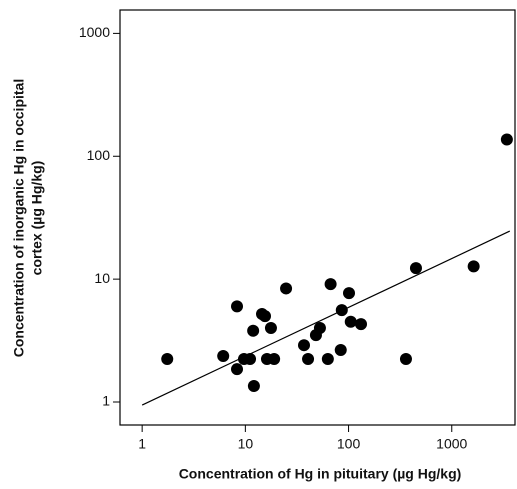  Describe the element at coordinates (451, 444) in the screenshot. I see `x-tick-label: 1000` at that location.